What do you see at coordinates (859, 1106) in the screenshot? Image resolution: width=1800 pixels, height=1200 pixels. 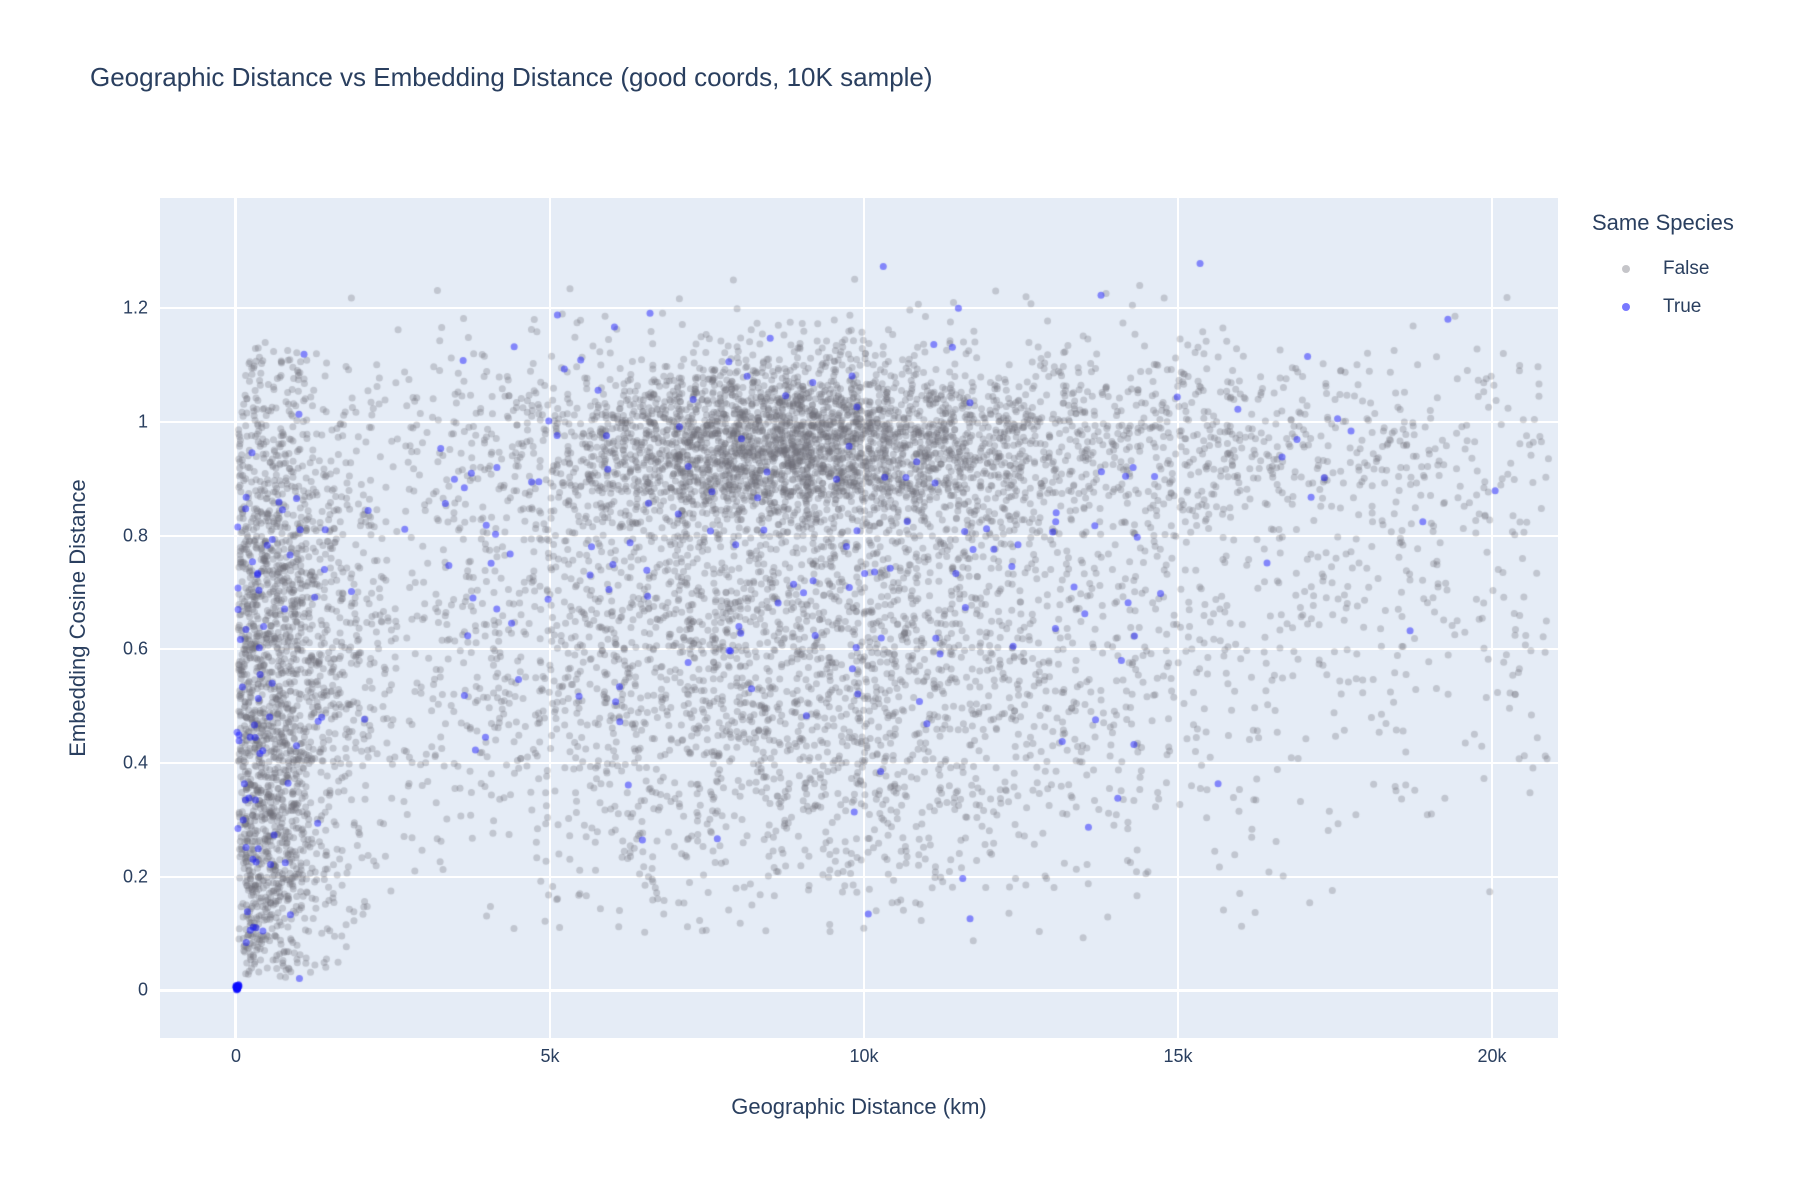 I see `x-axis-title: Geographic Distance (km)` at bounding box center [859, 1106].